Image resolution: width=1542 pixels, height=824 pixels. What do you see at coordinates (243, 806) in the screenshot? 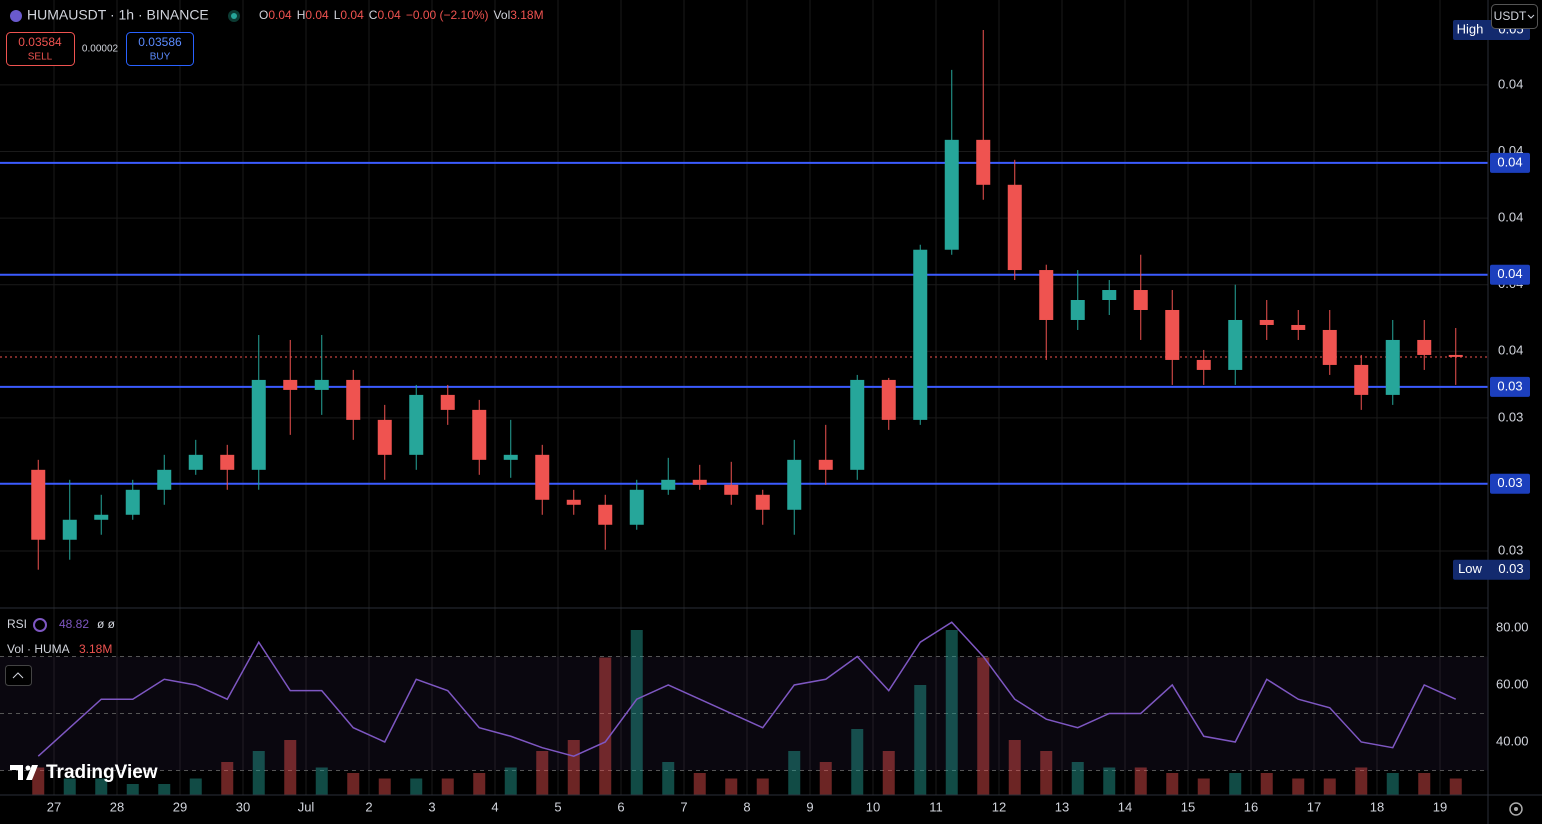
I see `x-tick-label: 30` at bounding box center [243, 806].